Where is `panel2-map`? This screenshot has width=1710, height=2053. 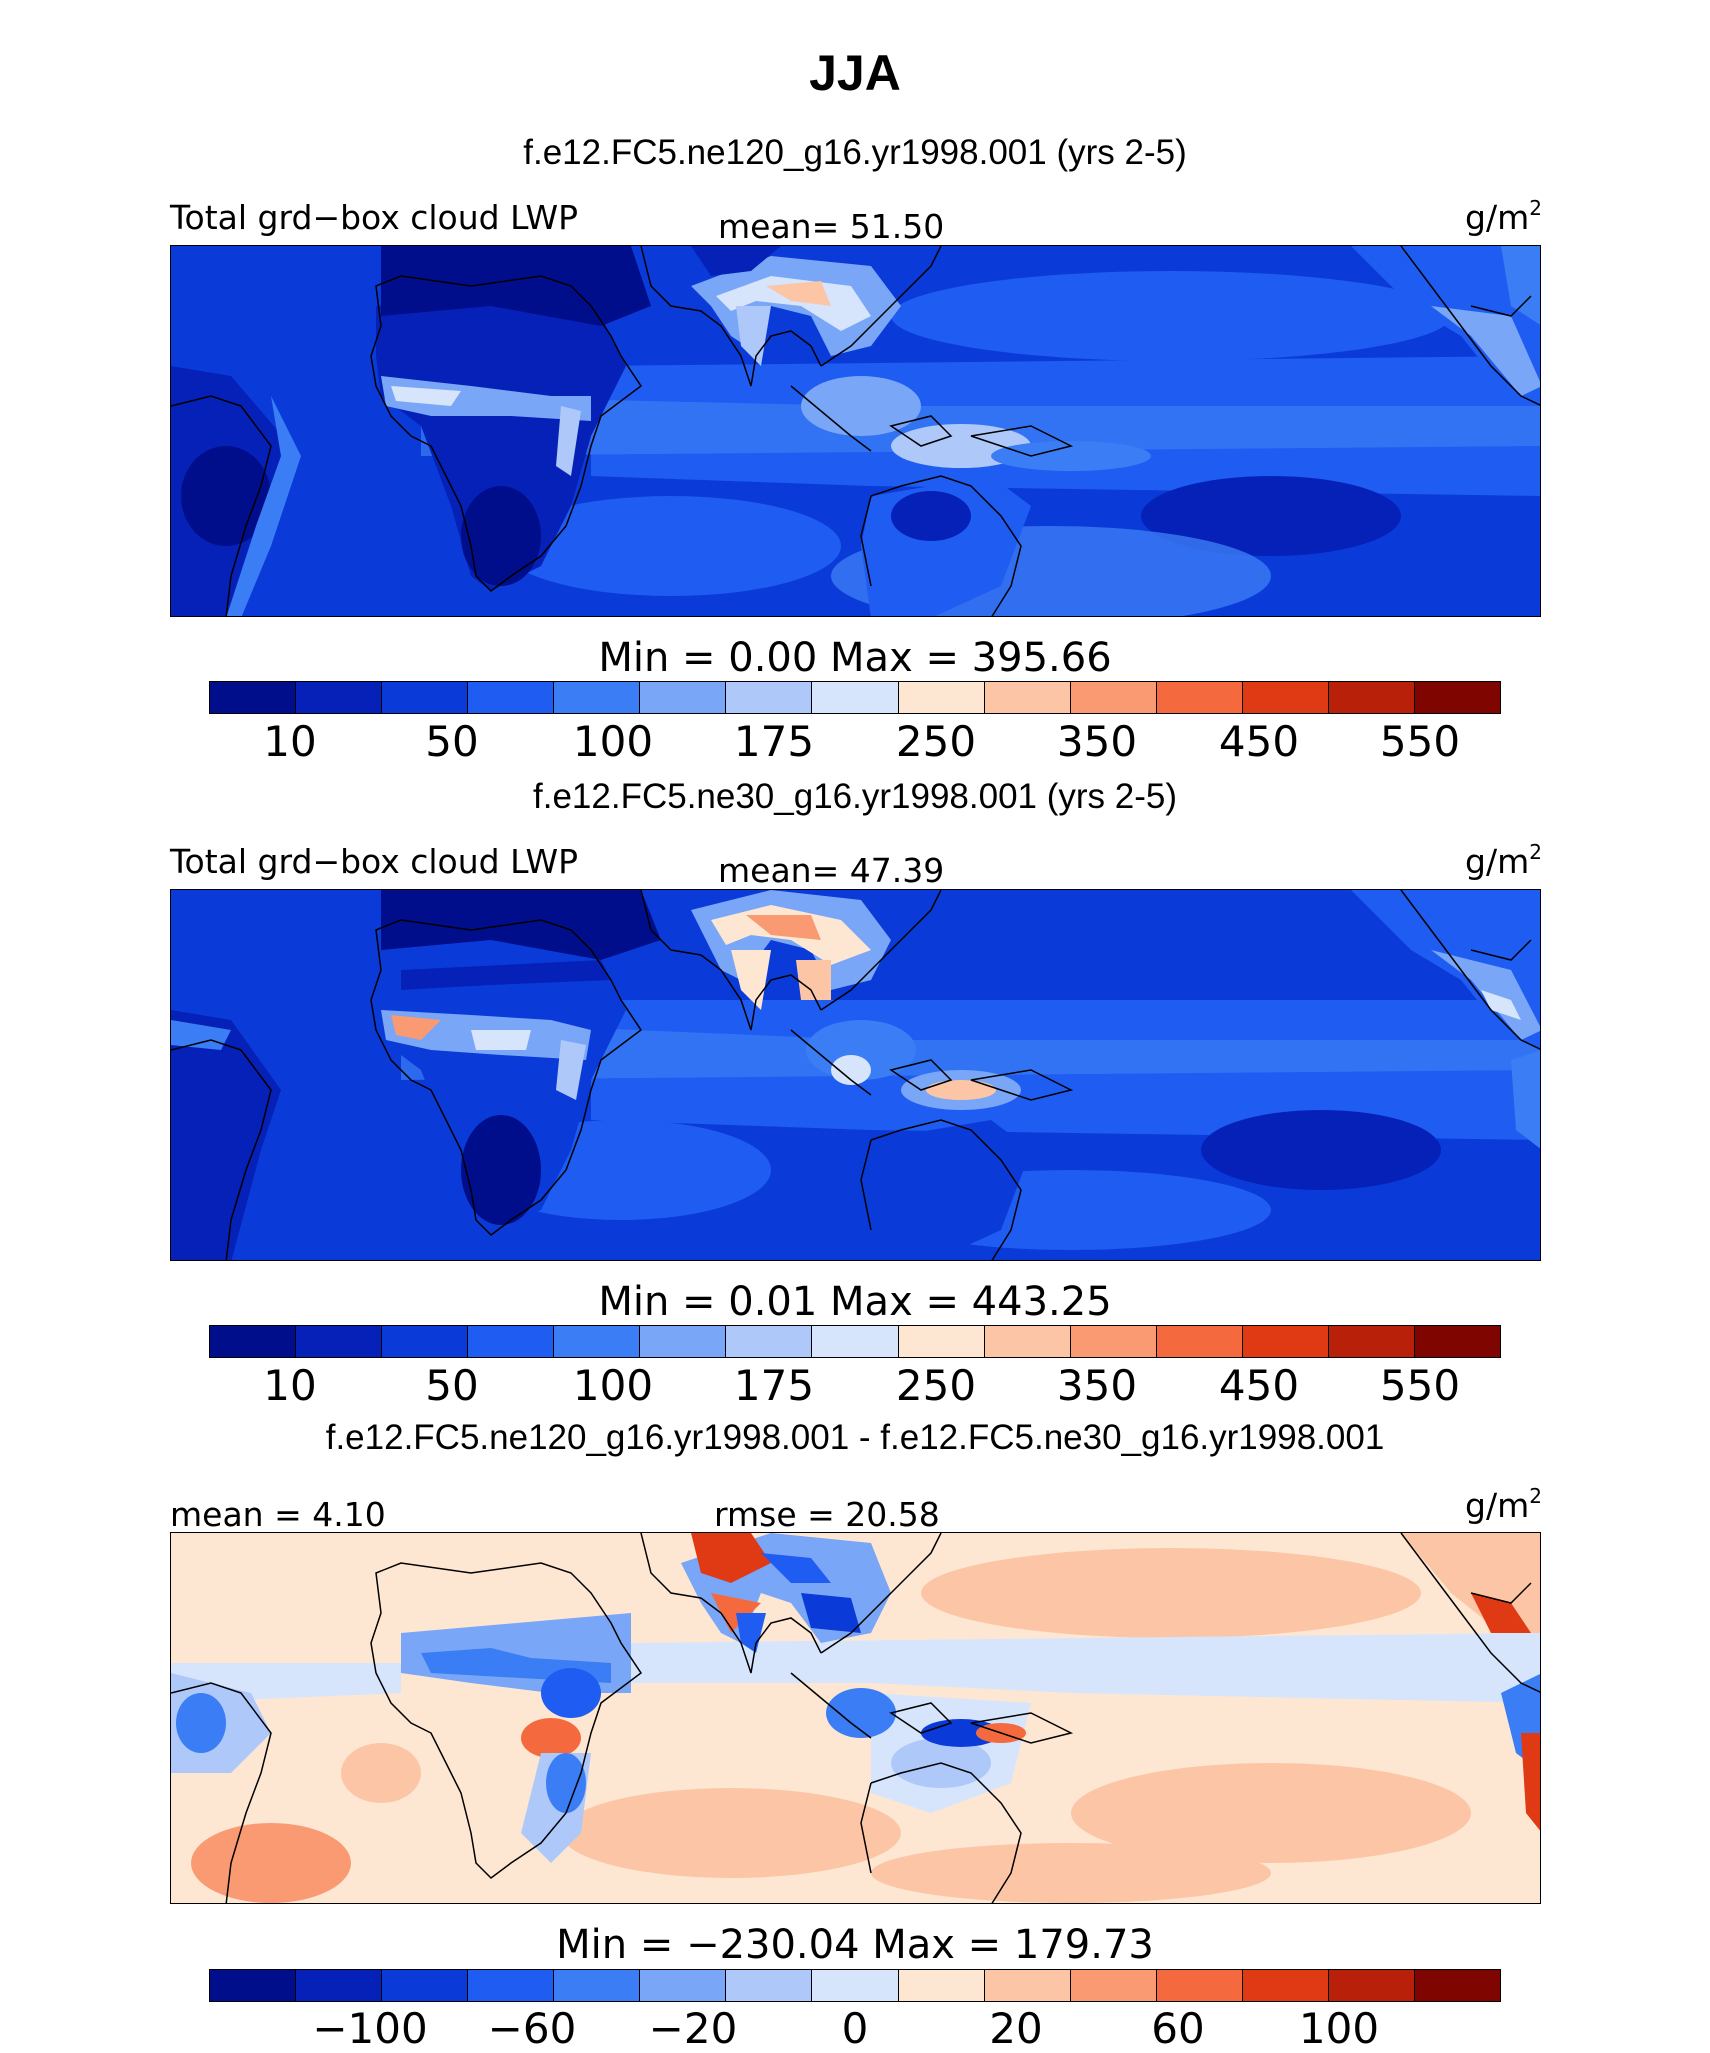
panel2-map is located at coordinates (855, 1075).